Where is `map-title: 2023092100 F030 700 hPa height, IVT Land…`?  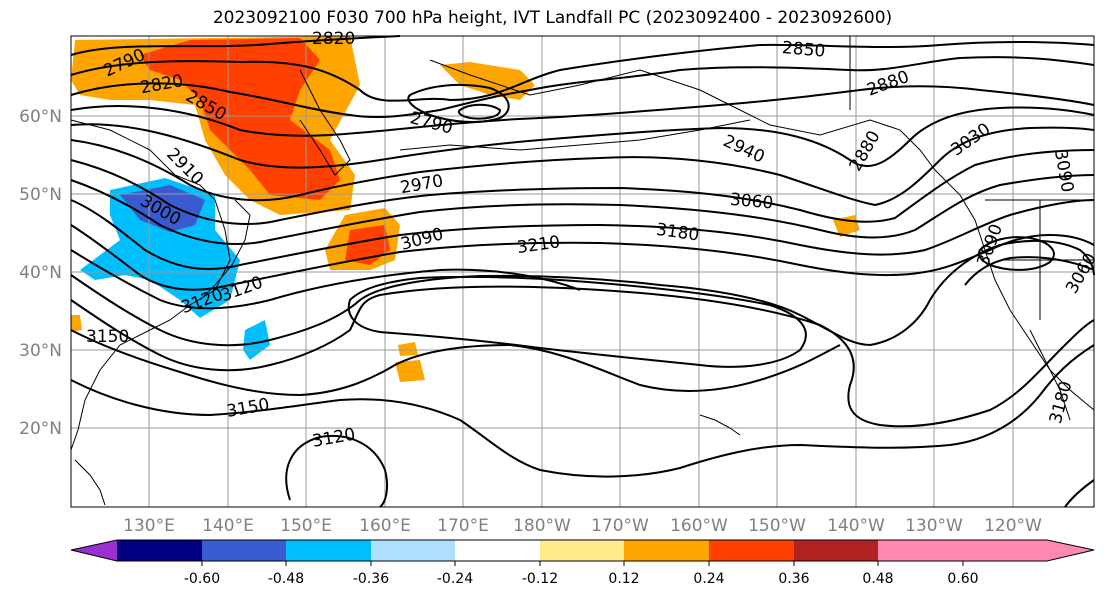 map-title: 2023092100 F030 700 hPa height, IVT Land… is located at coordinates (552, 18).